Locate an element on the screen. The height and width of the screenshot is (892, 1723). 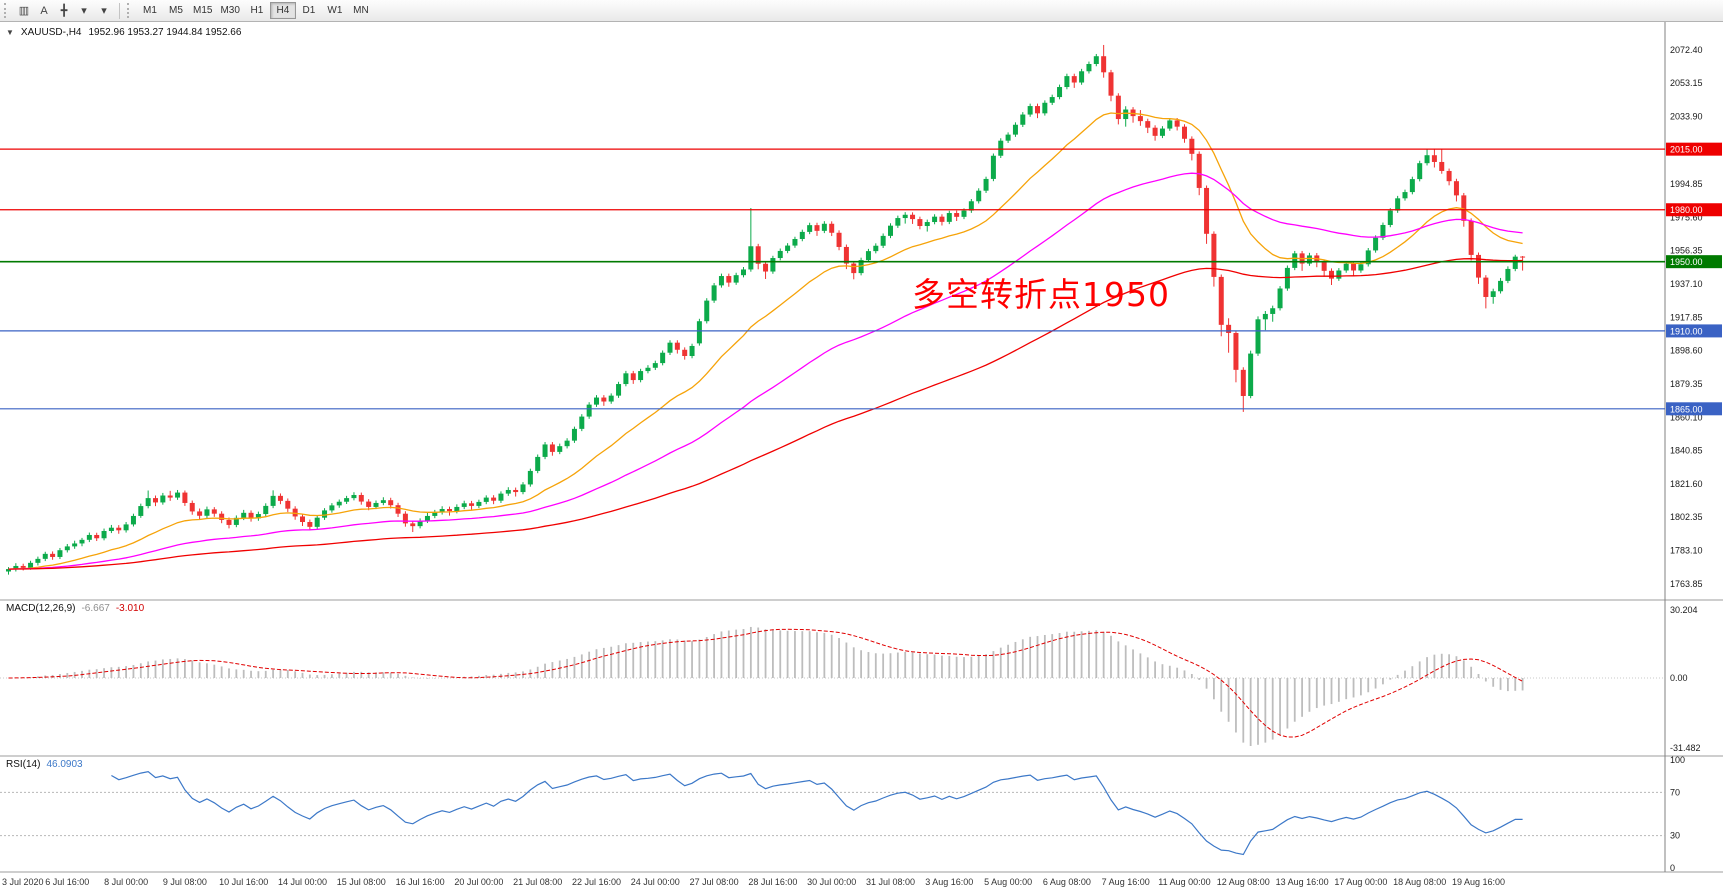
macd-indicator-label: MACD(12,26,9) -6.667 -3.010 is located at coordinates (75, 608).